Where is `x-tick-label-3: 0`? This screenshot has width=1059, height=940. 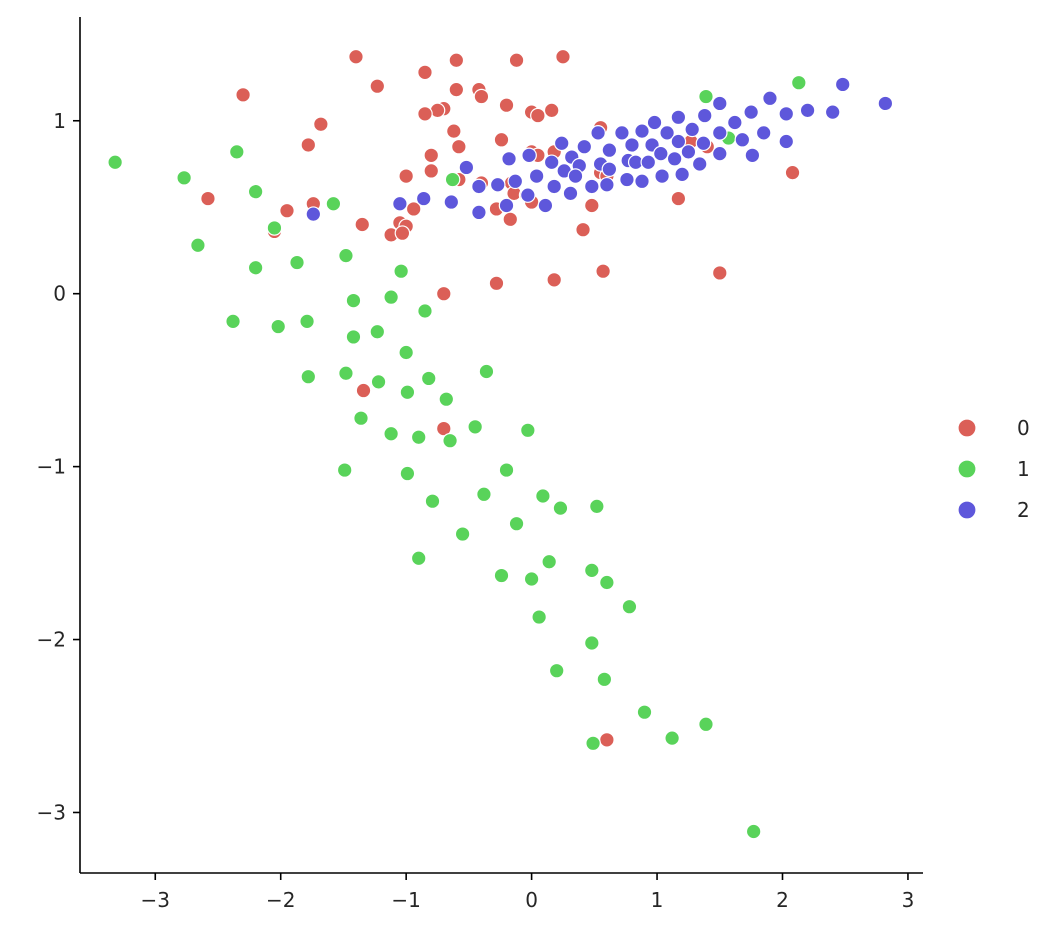
x-tick-label-3: 0 is located at coordinates (531, 900).